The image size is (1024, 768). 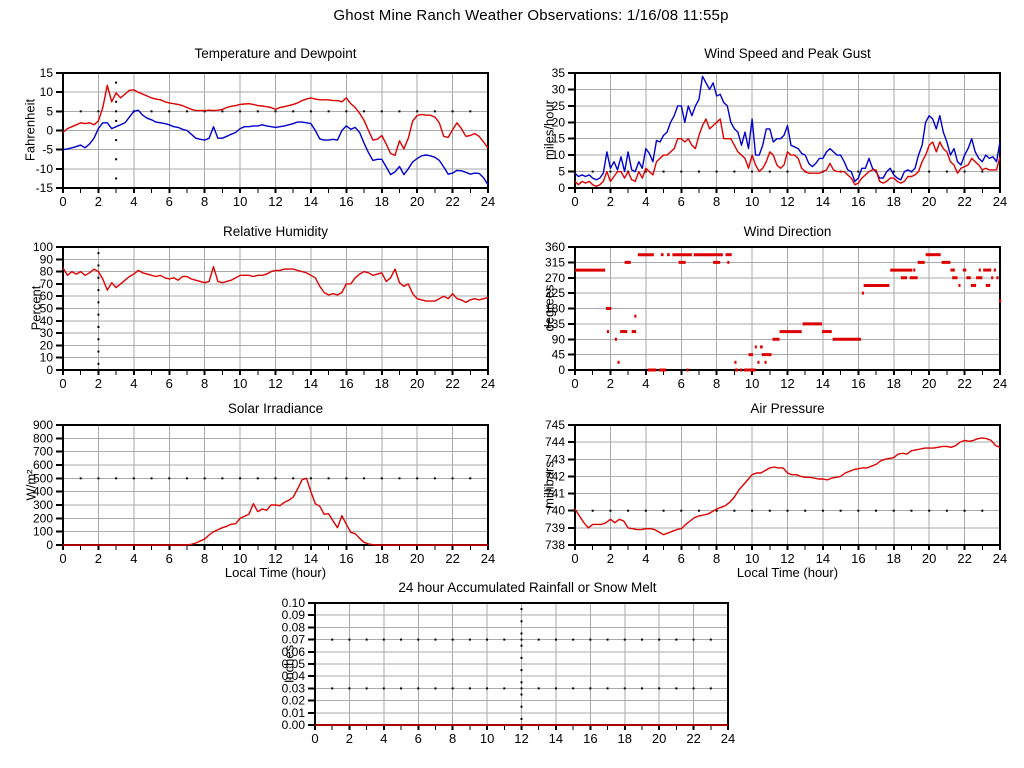 I want to click on svg-text: -5, so click(x=47, y=150).